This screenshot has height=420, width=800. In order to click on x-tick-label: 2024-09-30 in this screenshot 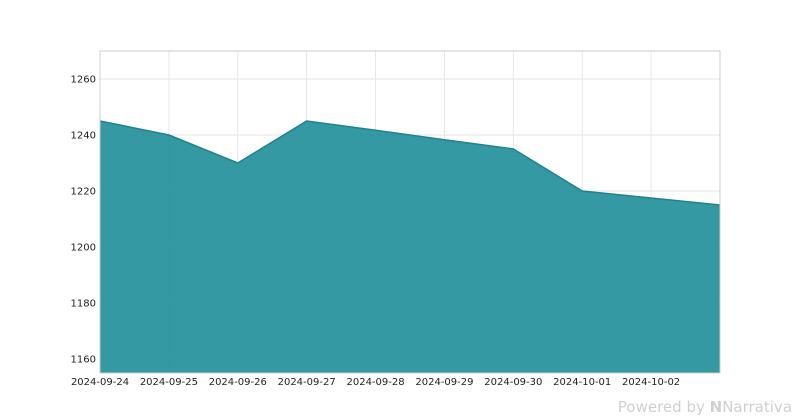, I will do `click(513, 382)`.